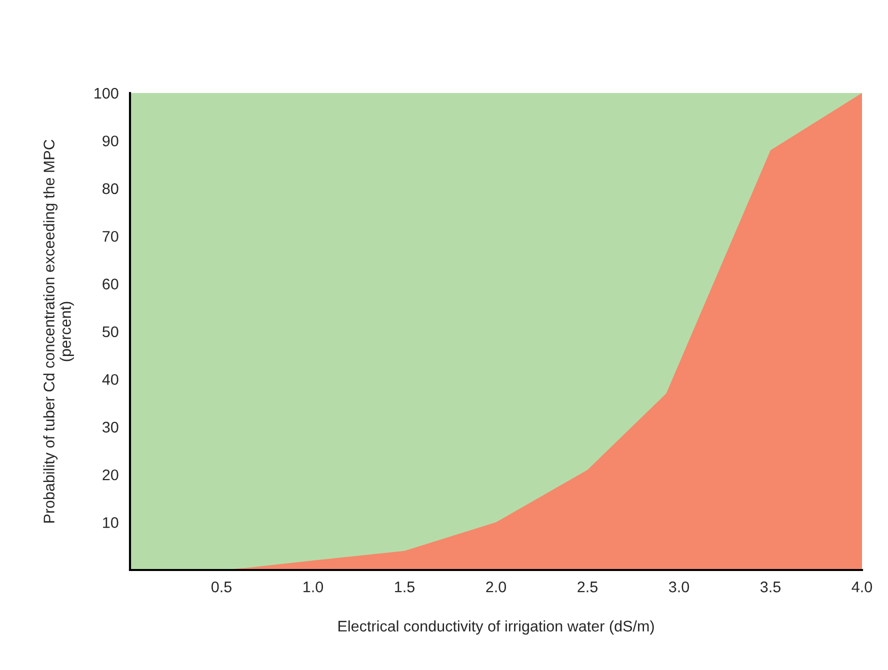  Describe the element at coordinates (588, 587) in the screenshot. I see `x-tick-label: 2.5` at that location.